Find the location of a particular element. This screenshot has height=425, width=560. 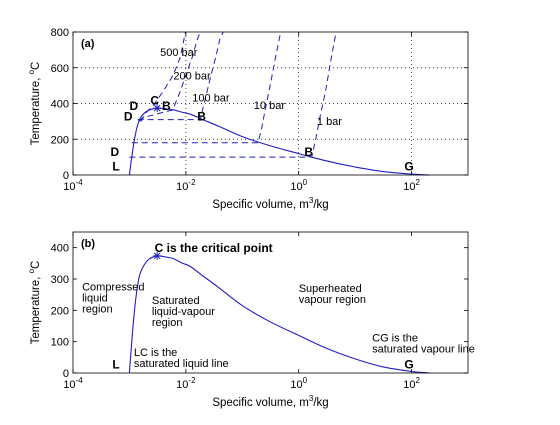

panel-a-x-axis-label: Specific volume, m3/kg is located at coordinates (270, 203).